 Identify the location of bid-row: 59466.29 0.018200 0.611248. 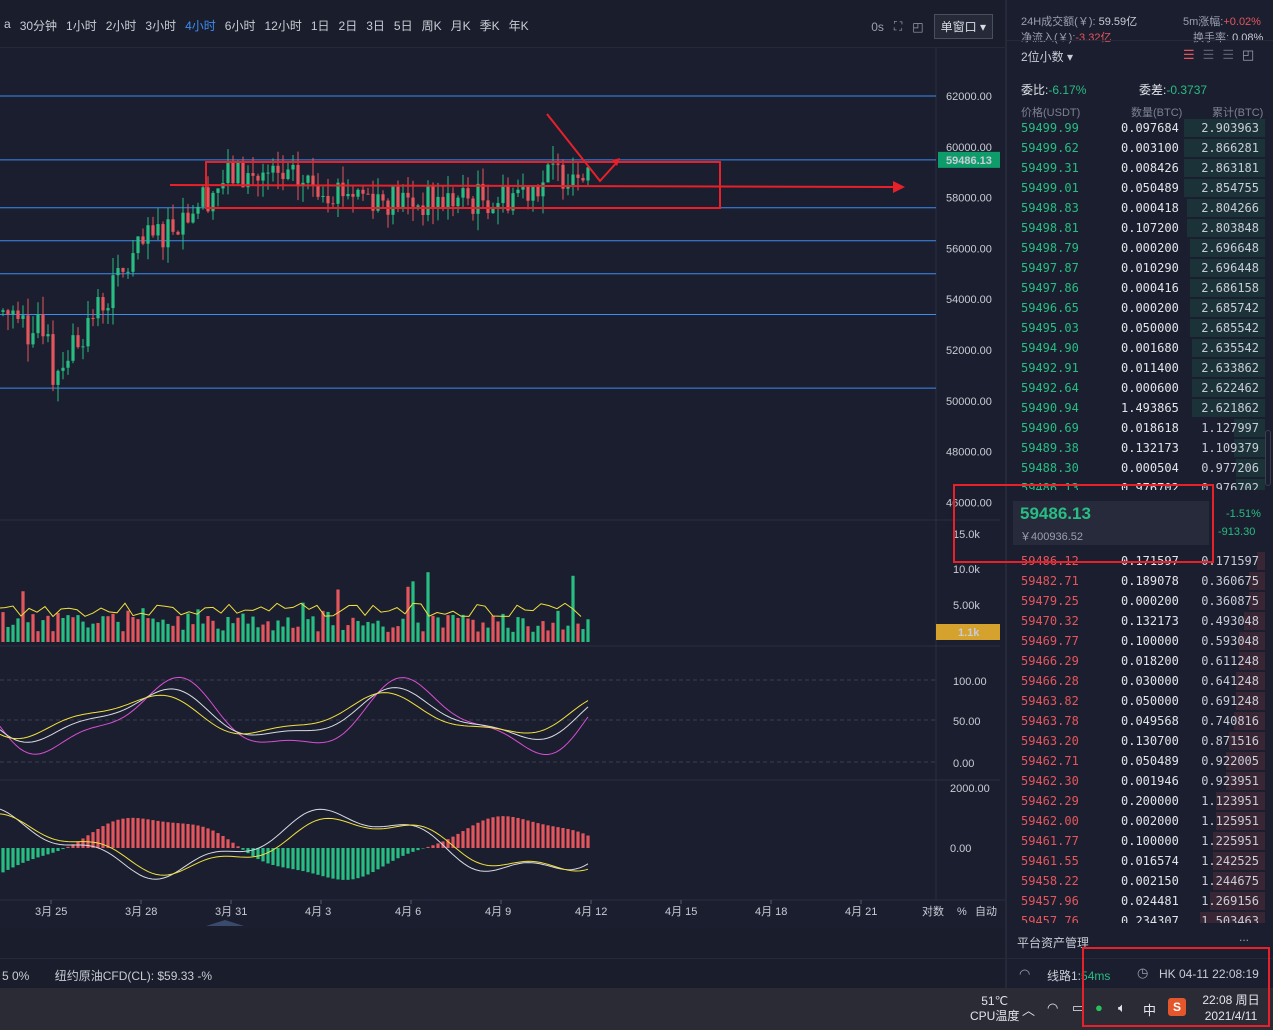
(1136, 661).